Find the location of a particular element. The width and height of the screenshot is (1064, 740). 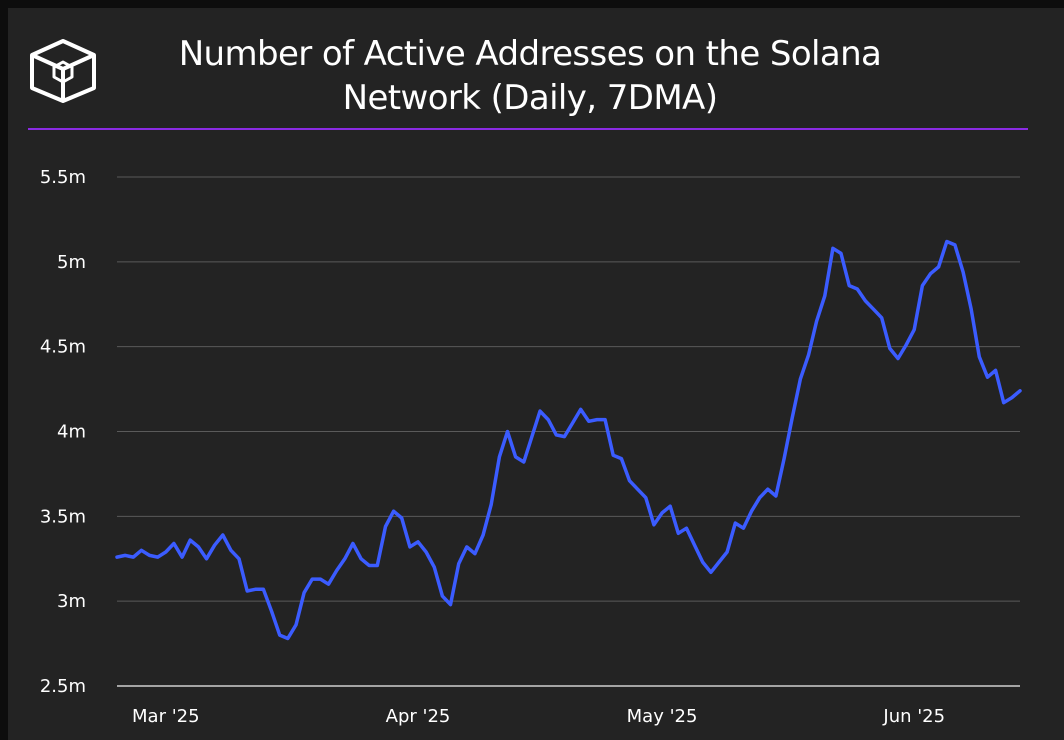

x-tick-label: Jun '25 is located at coordinates (913, 716).